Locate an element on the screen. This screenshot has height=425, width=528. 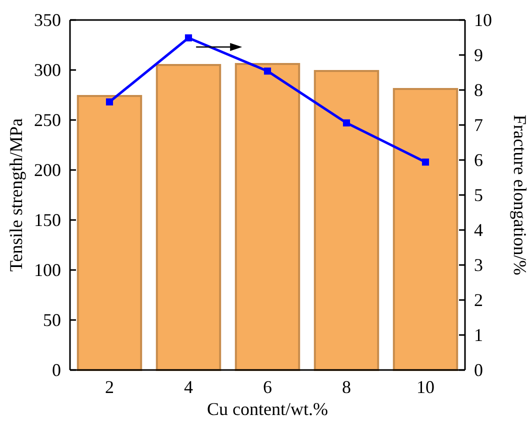
x-tick-label: 6 is located at coordinates (267, 386).